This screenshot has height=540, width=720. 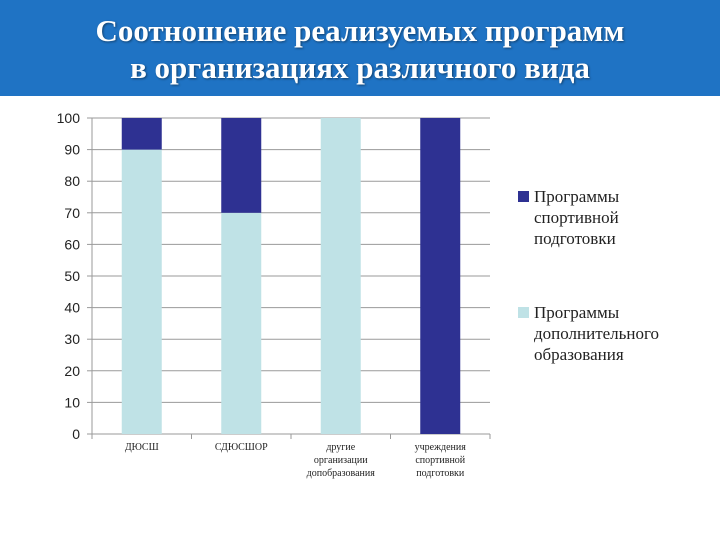 I want to click on x-category-label: организации, so click(x=341, y=460).